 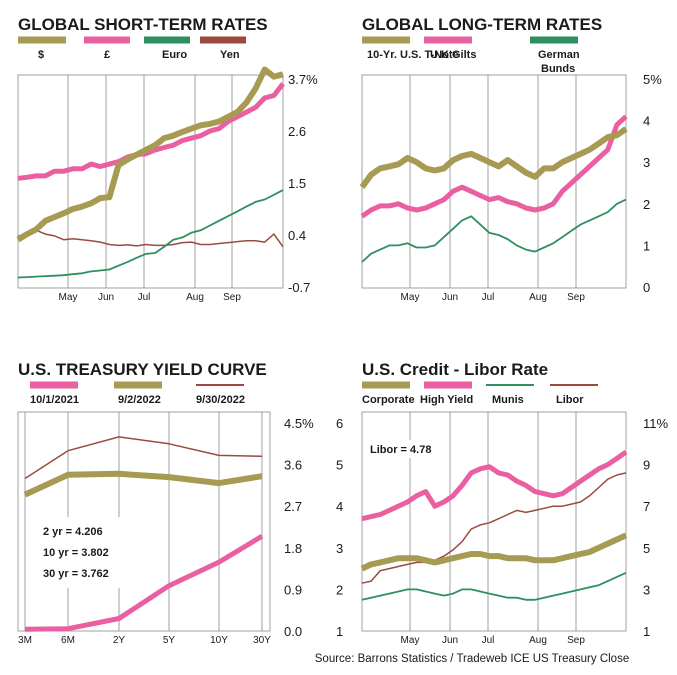 What do you see at coordinates (297, 183) in the screenshot?
I see `chart1-y-tick-2: 1.5` at bounding box center [297, 183].